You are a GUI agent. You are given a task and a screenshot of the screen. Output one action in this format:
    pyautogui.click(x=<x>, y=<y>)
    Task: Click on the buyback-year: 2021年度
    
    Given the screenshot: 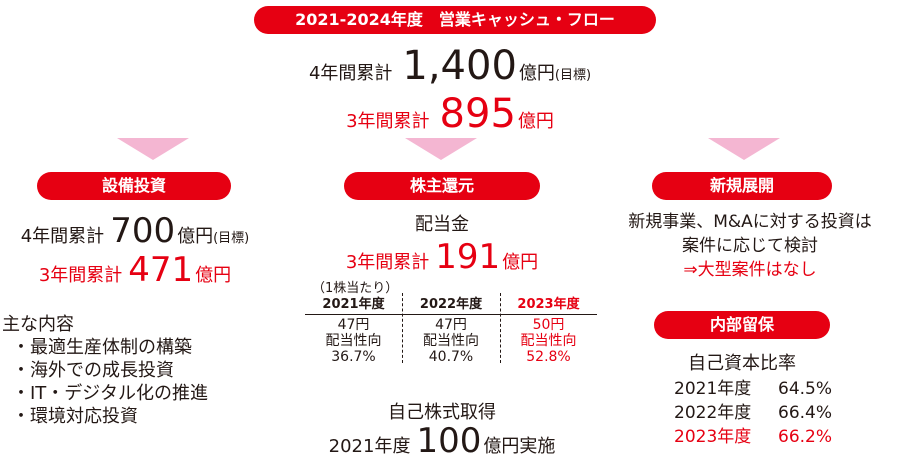 What is the action you would take?
    pyautogui.click(x=369, y=446)
    